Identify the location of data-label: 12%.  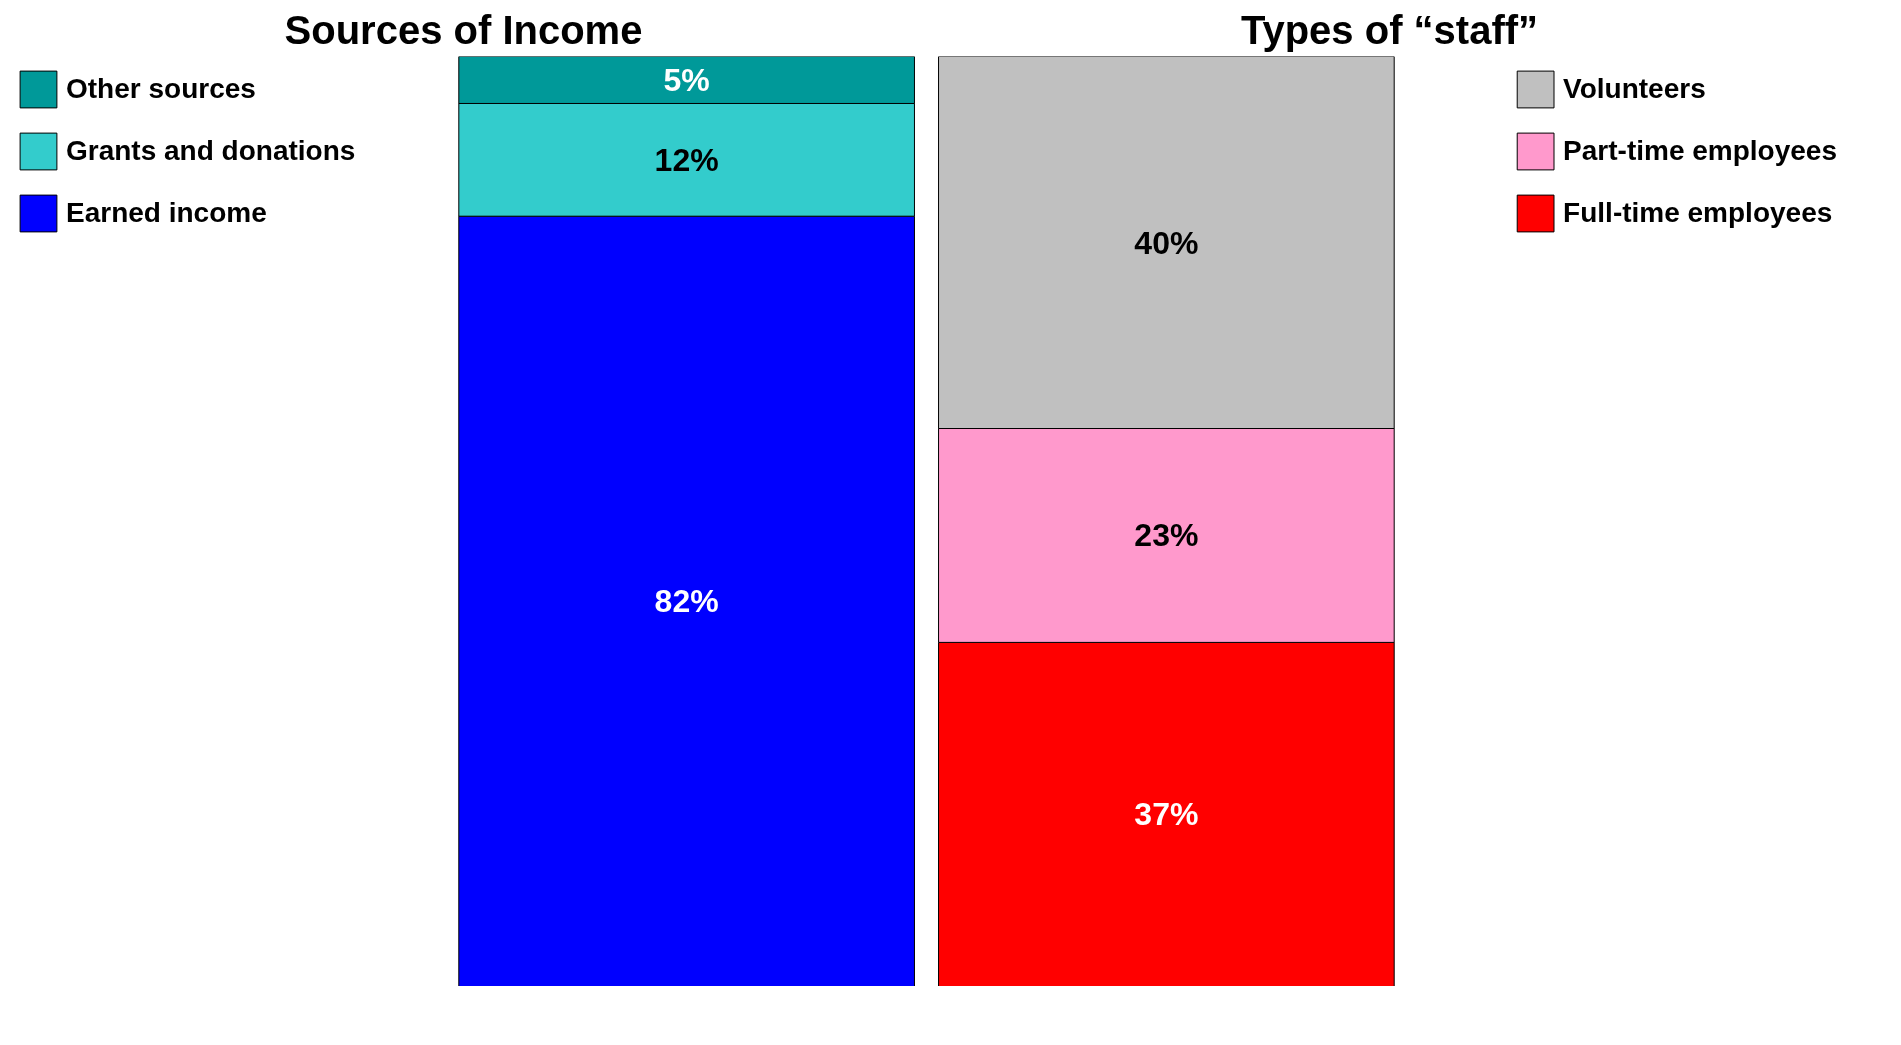
(686, 159).